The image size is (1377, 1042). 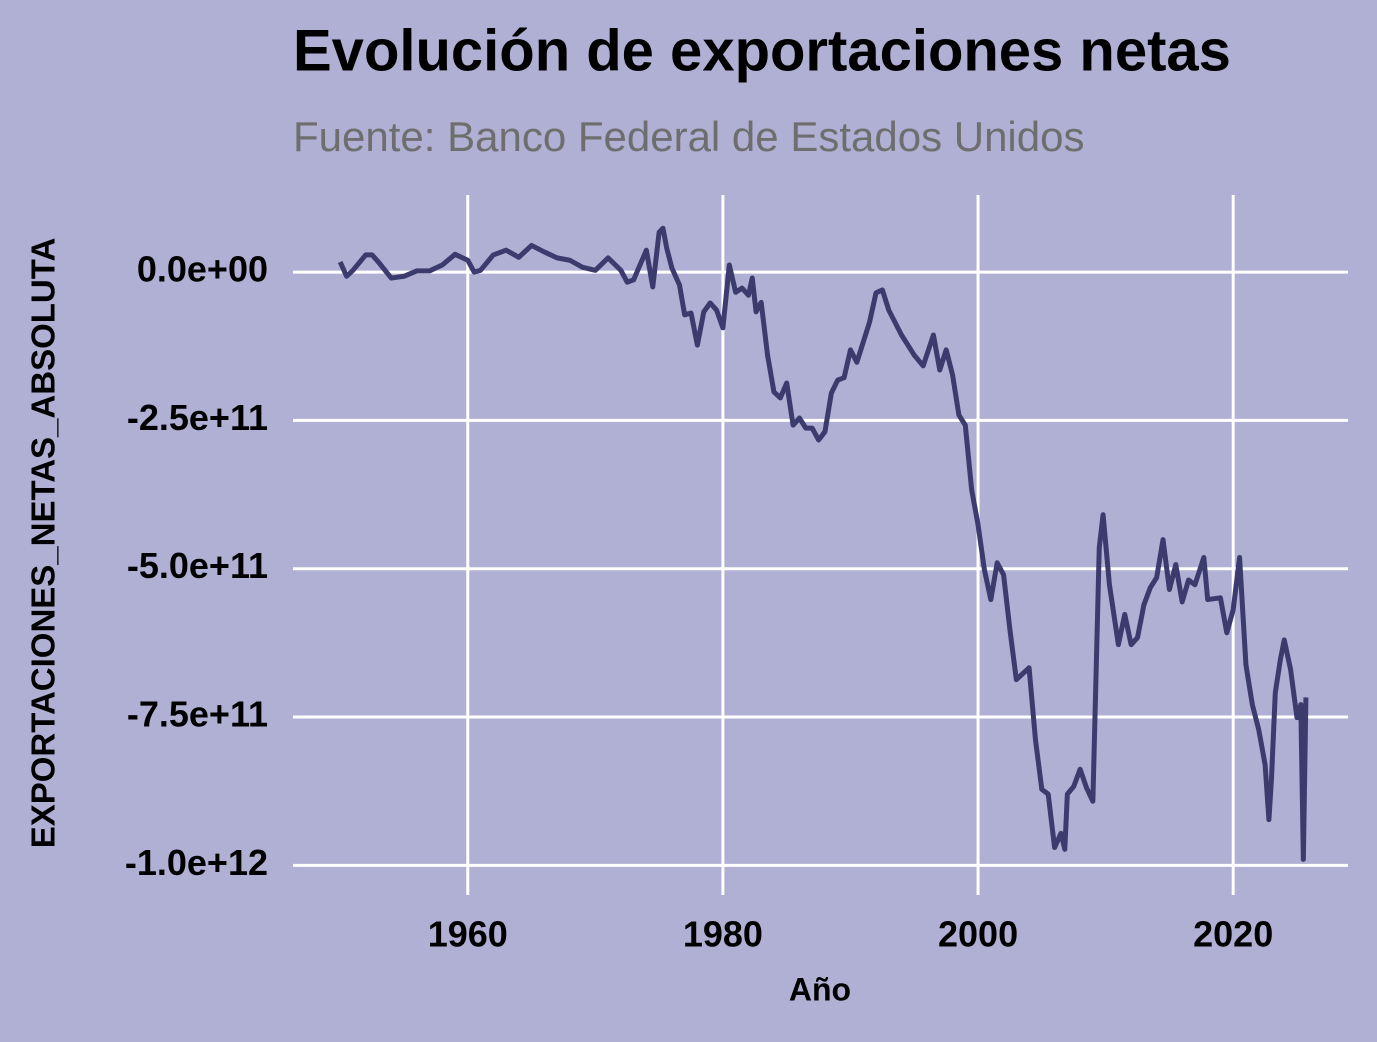 I want to click on y-tick-label: 0.0e+00, so click(x=202, y=269).